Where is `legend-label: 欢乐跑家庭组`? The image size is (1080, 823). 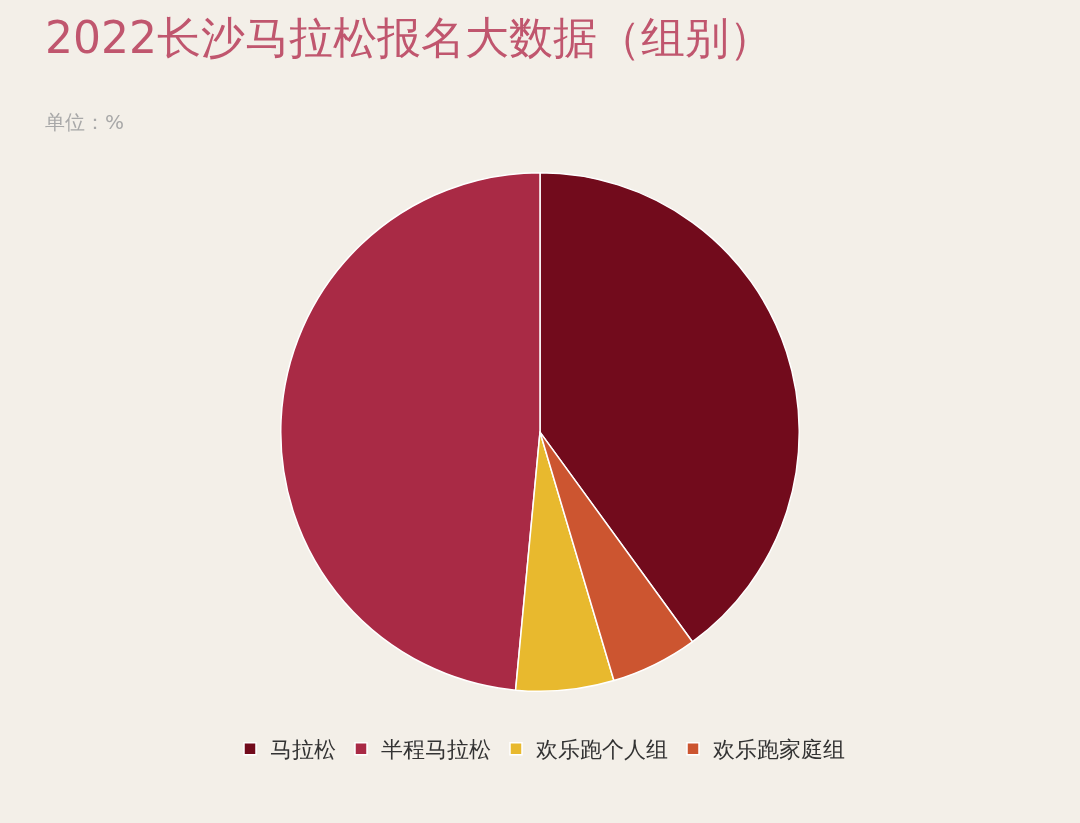
legend-label: 欢乐跑家庭组 is located at coordinates (779, 750).